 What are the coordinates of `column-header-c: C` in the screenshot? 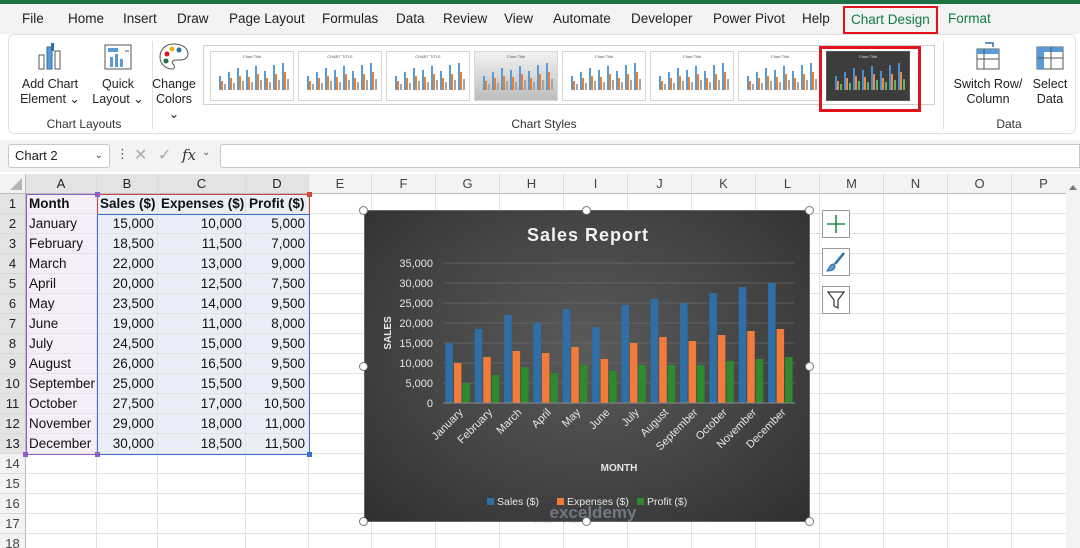 It's located at (202, 184).